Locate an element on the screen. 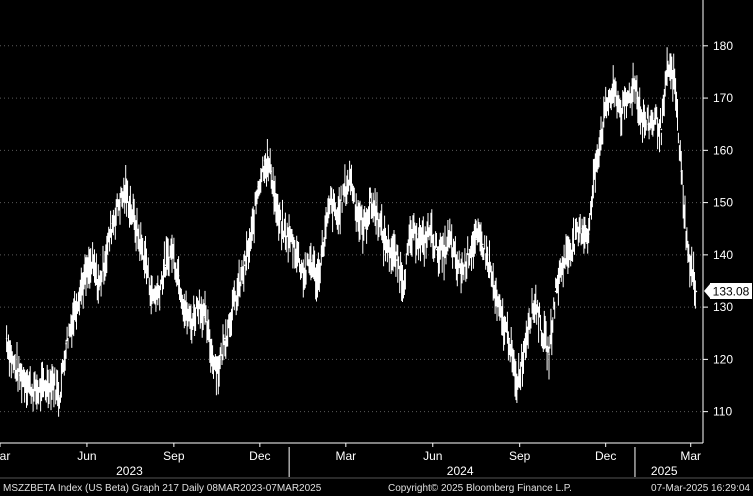 The image size is (753, 496). y-tick-label: 120 is located at coordinates (723, 359).